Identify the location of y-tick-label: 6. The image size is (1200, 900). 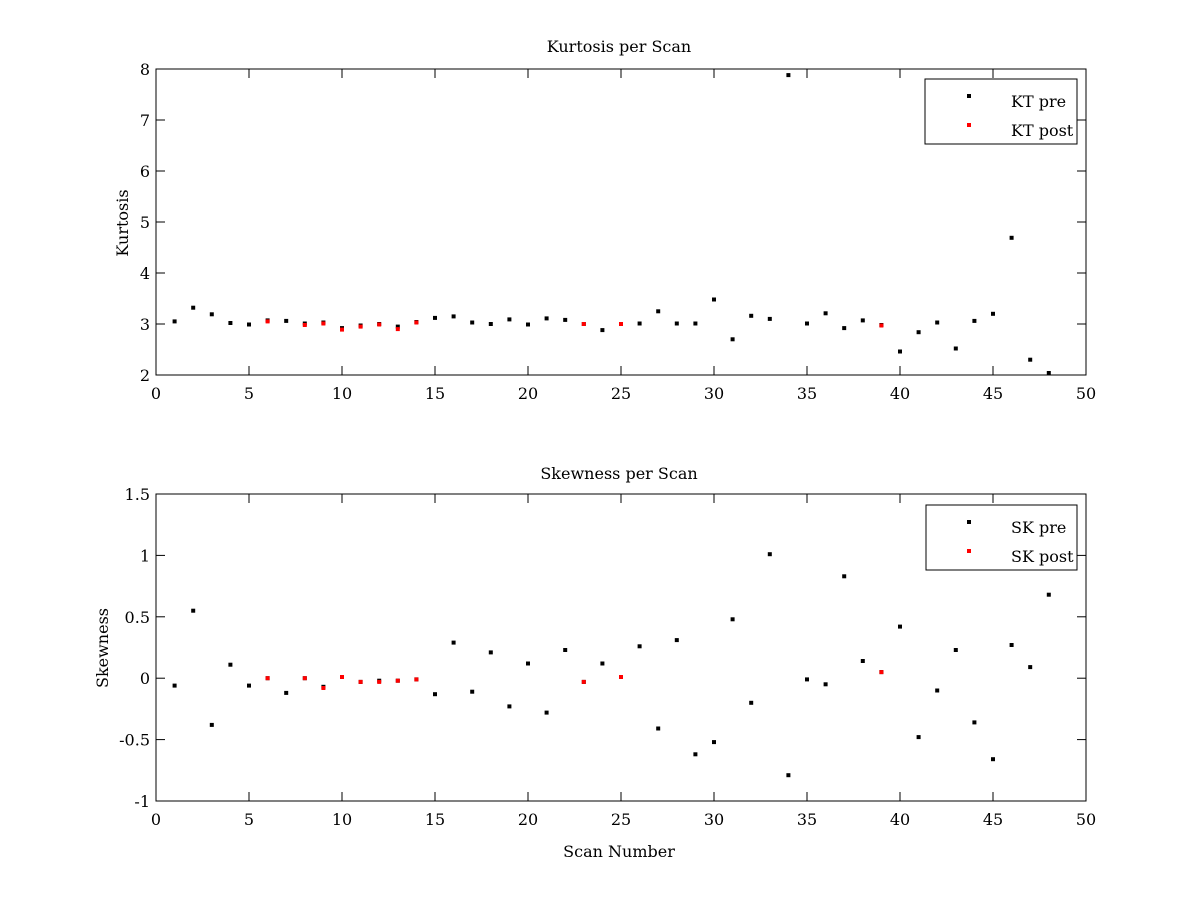
(145, 171).